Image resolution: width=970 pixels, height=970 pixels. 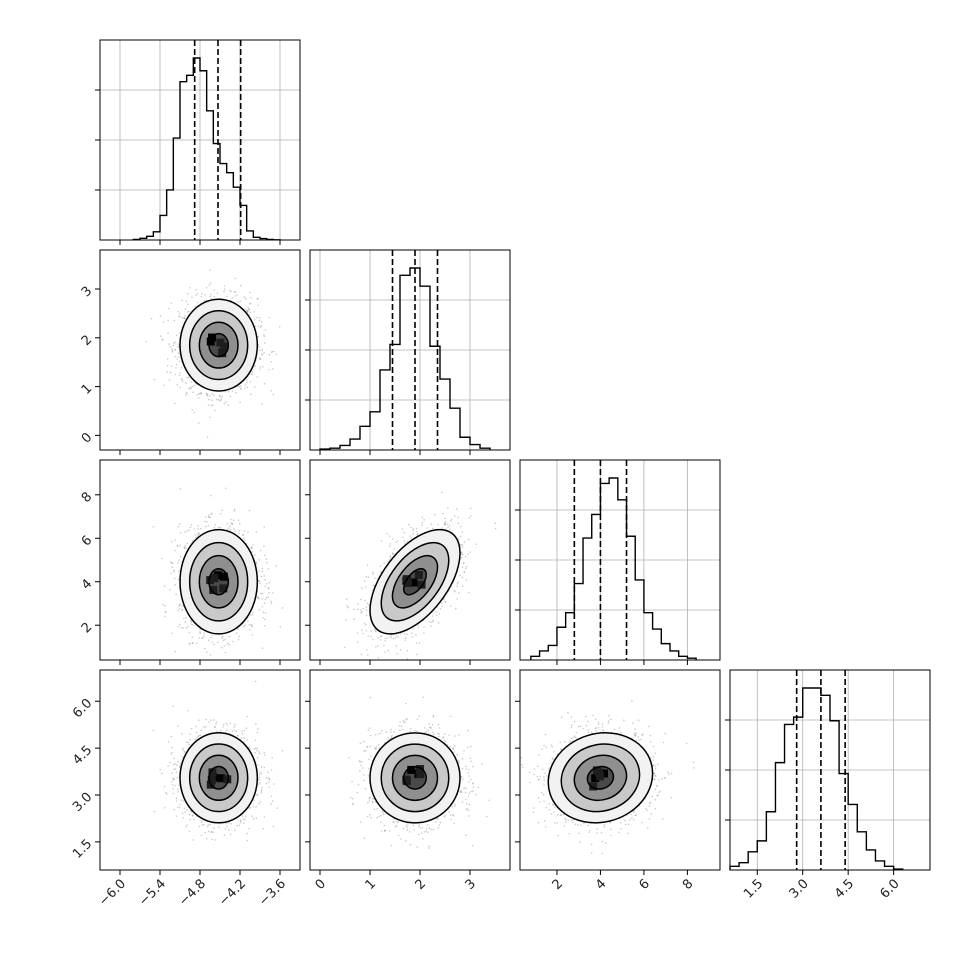 I want to click on density-panel-3-1-ytick-label: 4, so click(x=87, y=584).